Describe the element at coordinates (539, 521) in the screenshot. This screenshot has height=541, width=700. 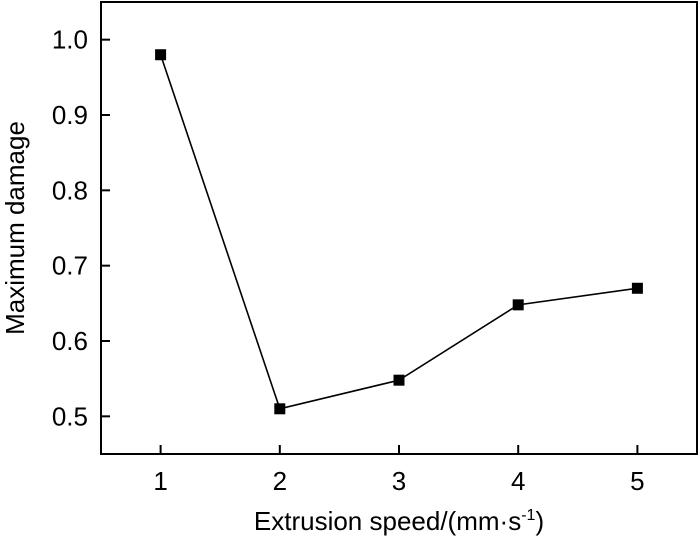
I see `x-axis-title-suffix: )` at that location.